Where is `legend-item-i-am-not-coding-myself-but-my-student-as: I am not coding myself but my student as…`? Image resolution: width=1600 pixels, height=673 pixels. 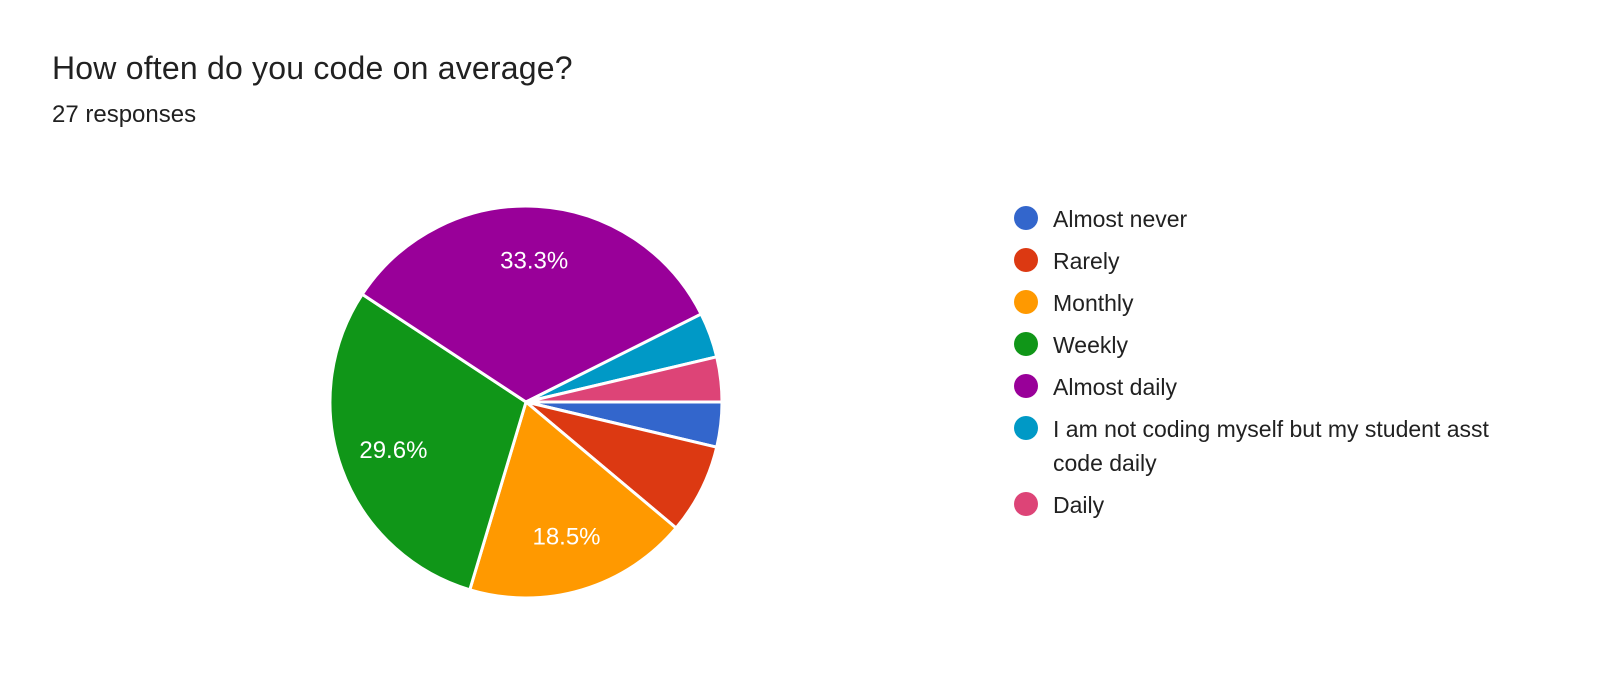
legend-item-i-am-not-coding-myself-but-my-student-as: I am not coding myself but my student as… is located at coordinates (1256, 446).